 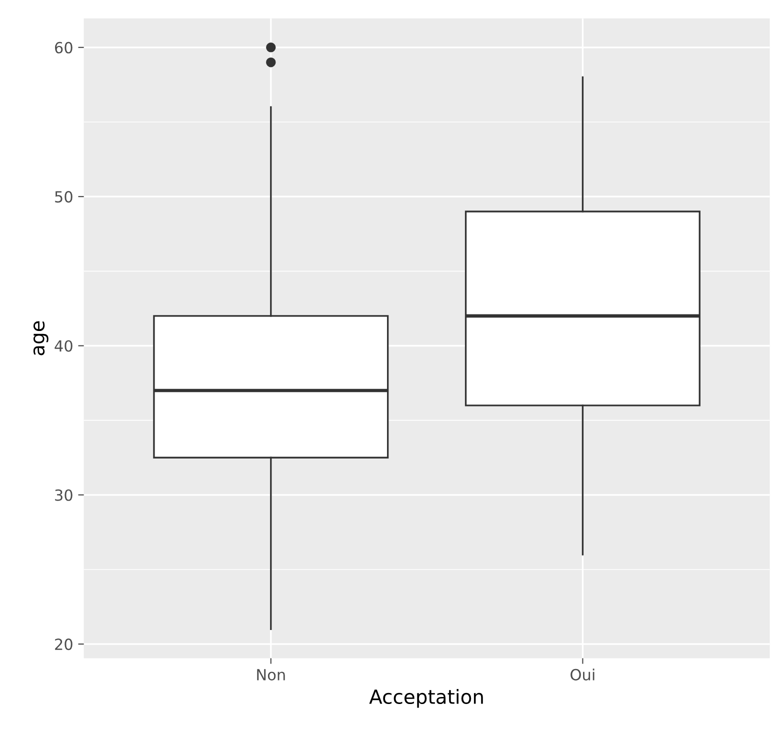 What do you see at coordinates (63, 346) in the screenshot?
I see `y-tick-label: 40` at bounding box center [63, 346].